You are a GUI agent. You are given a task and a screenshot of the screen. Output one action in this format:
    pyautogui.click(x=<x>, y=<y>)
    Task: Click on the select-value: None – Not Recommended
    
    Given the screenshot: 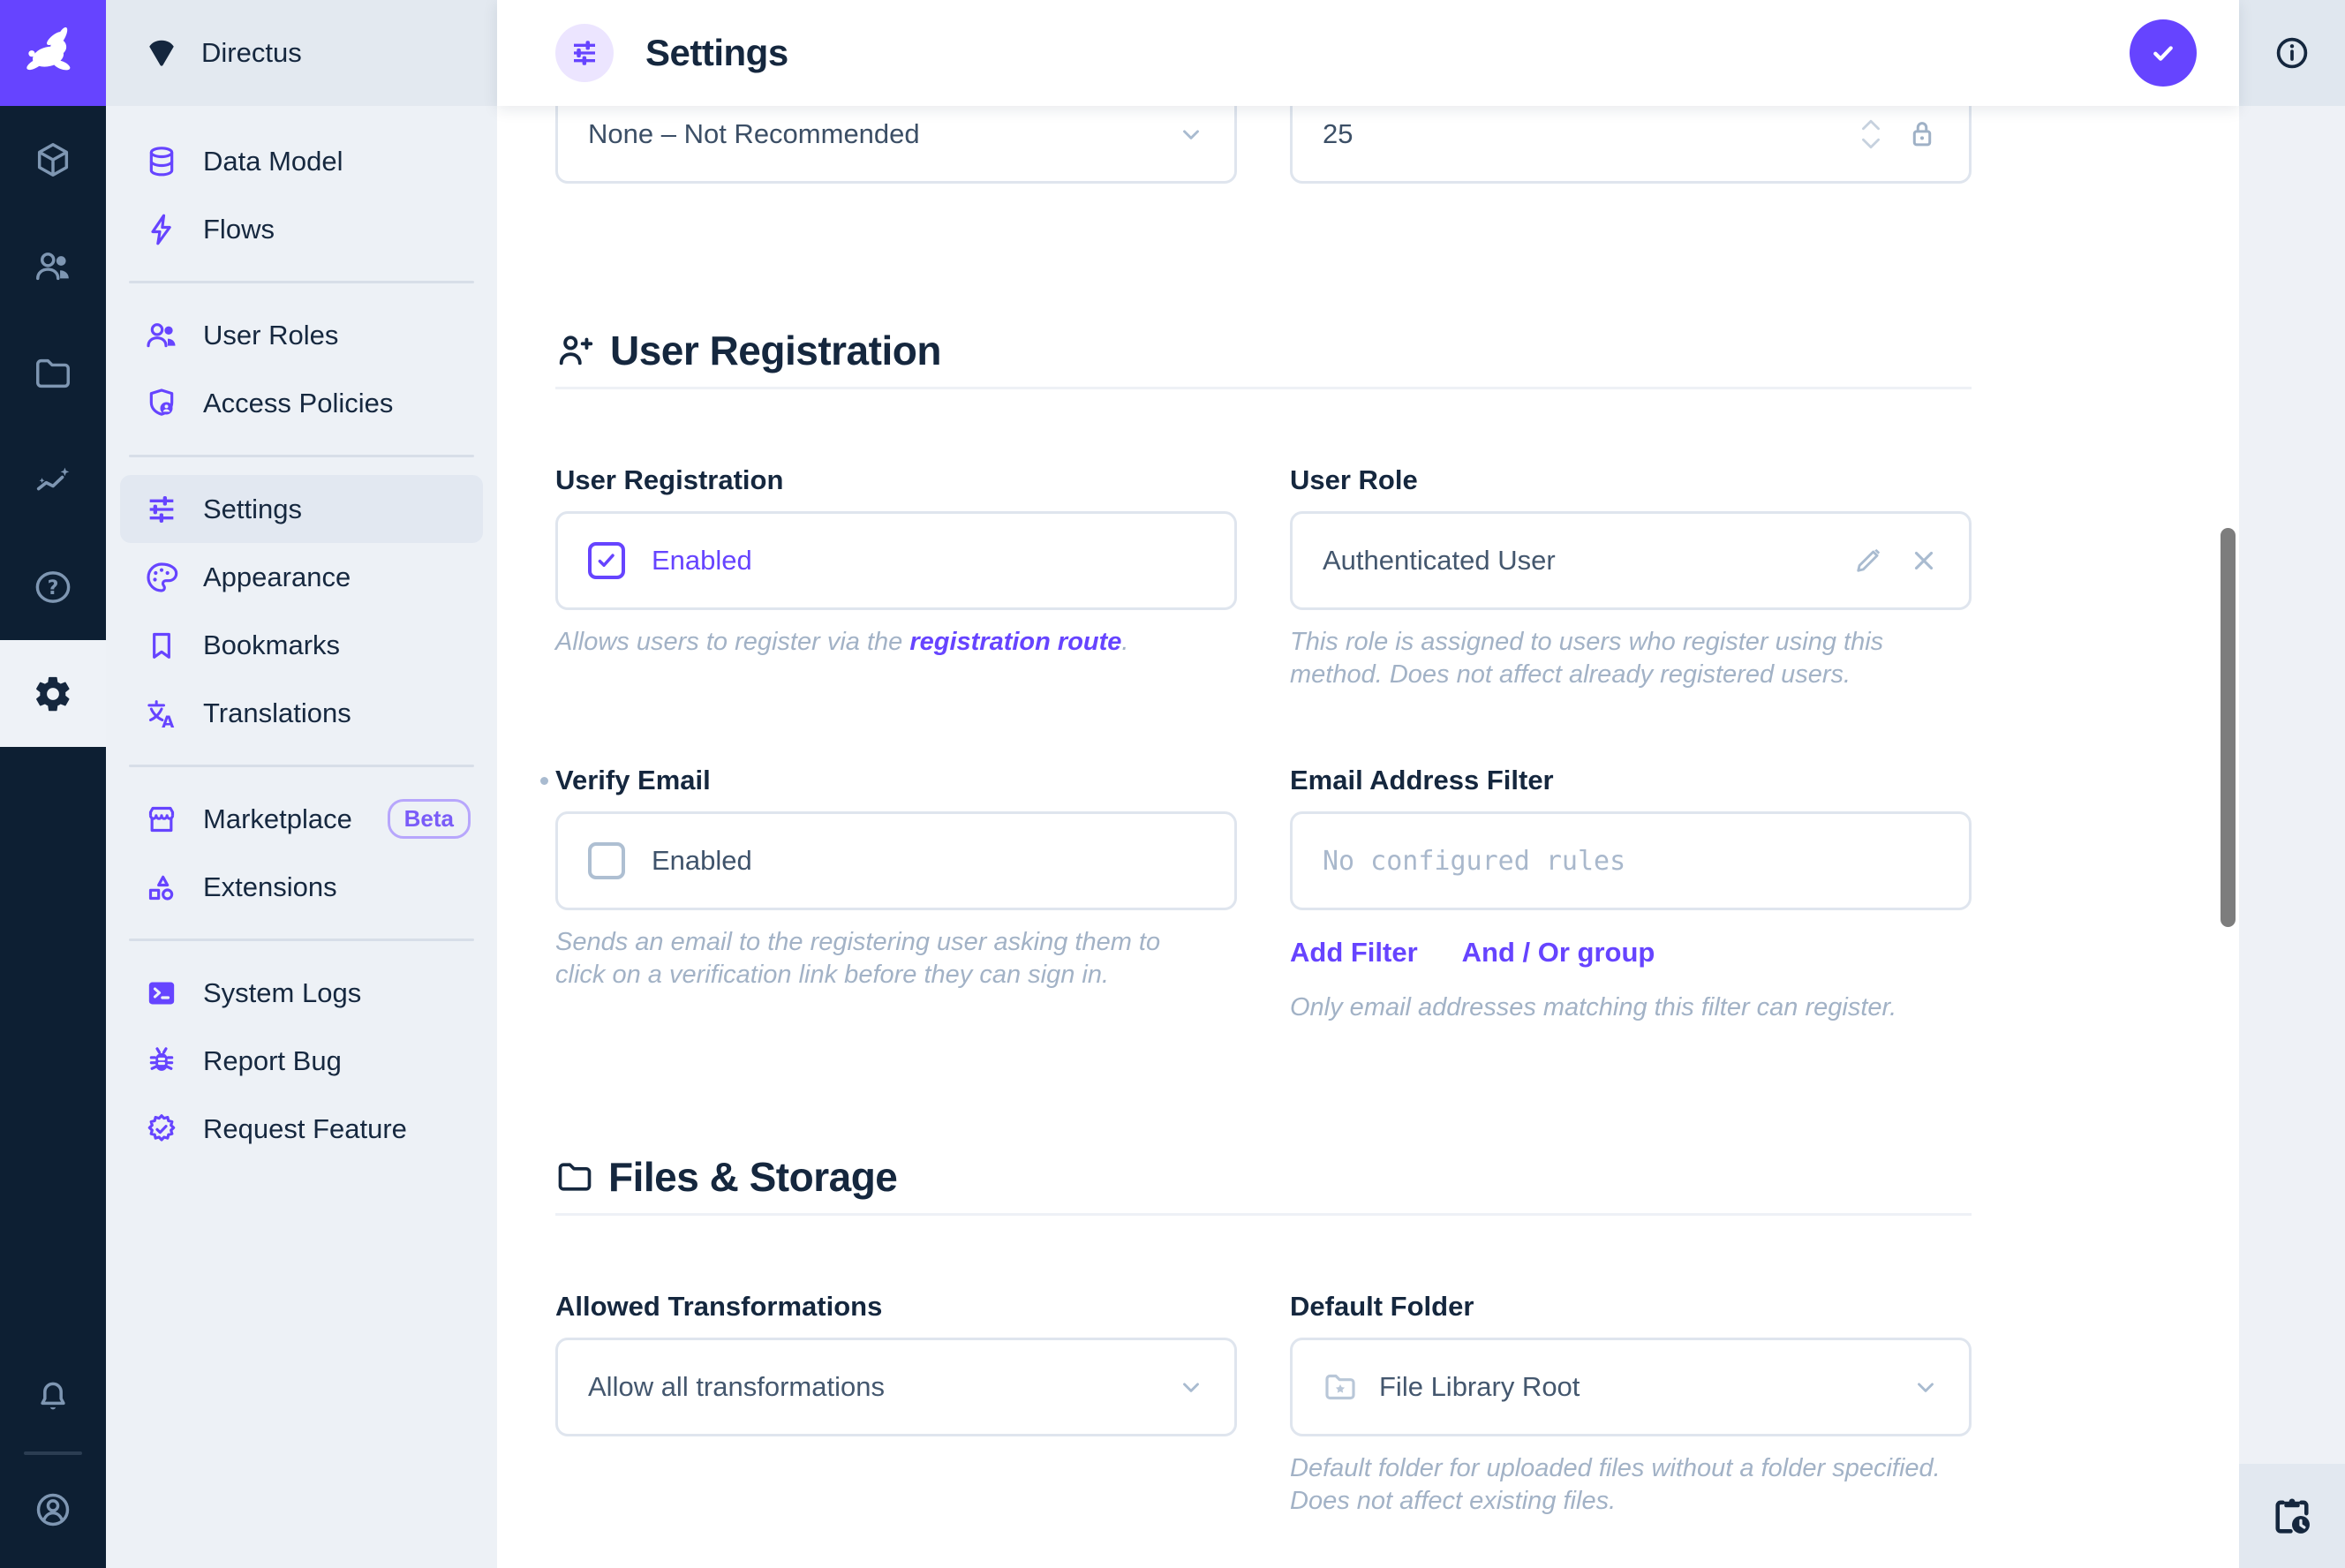 What is the action you would take?
    pyautogui.click(x=754, y=133)
    